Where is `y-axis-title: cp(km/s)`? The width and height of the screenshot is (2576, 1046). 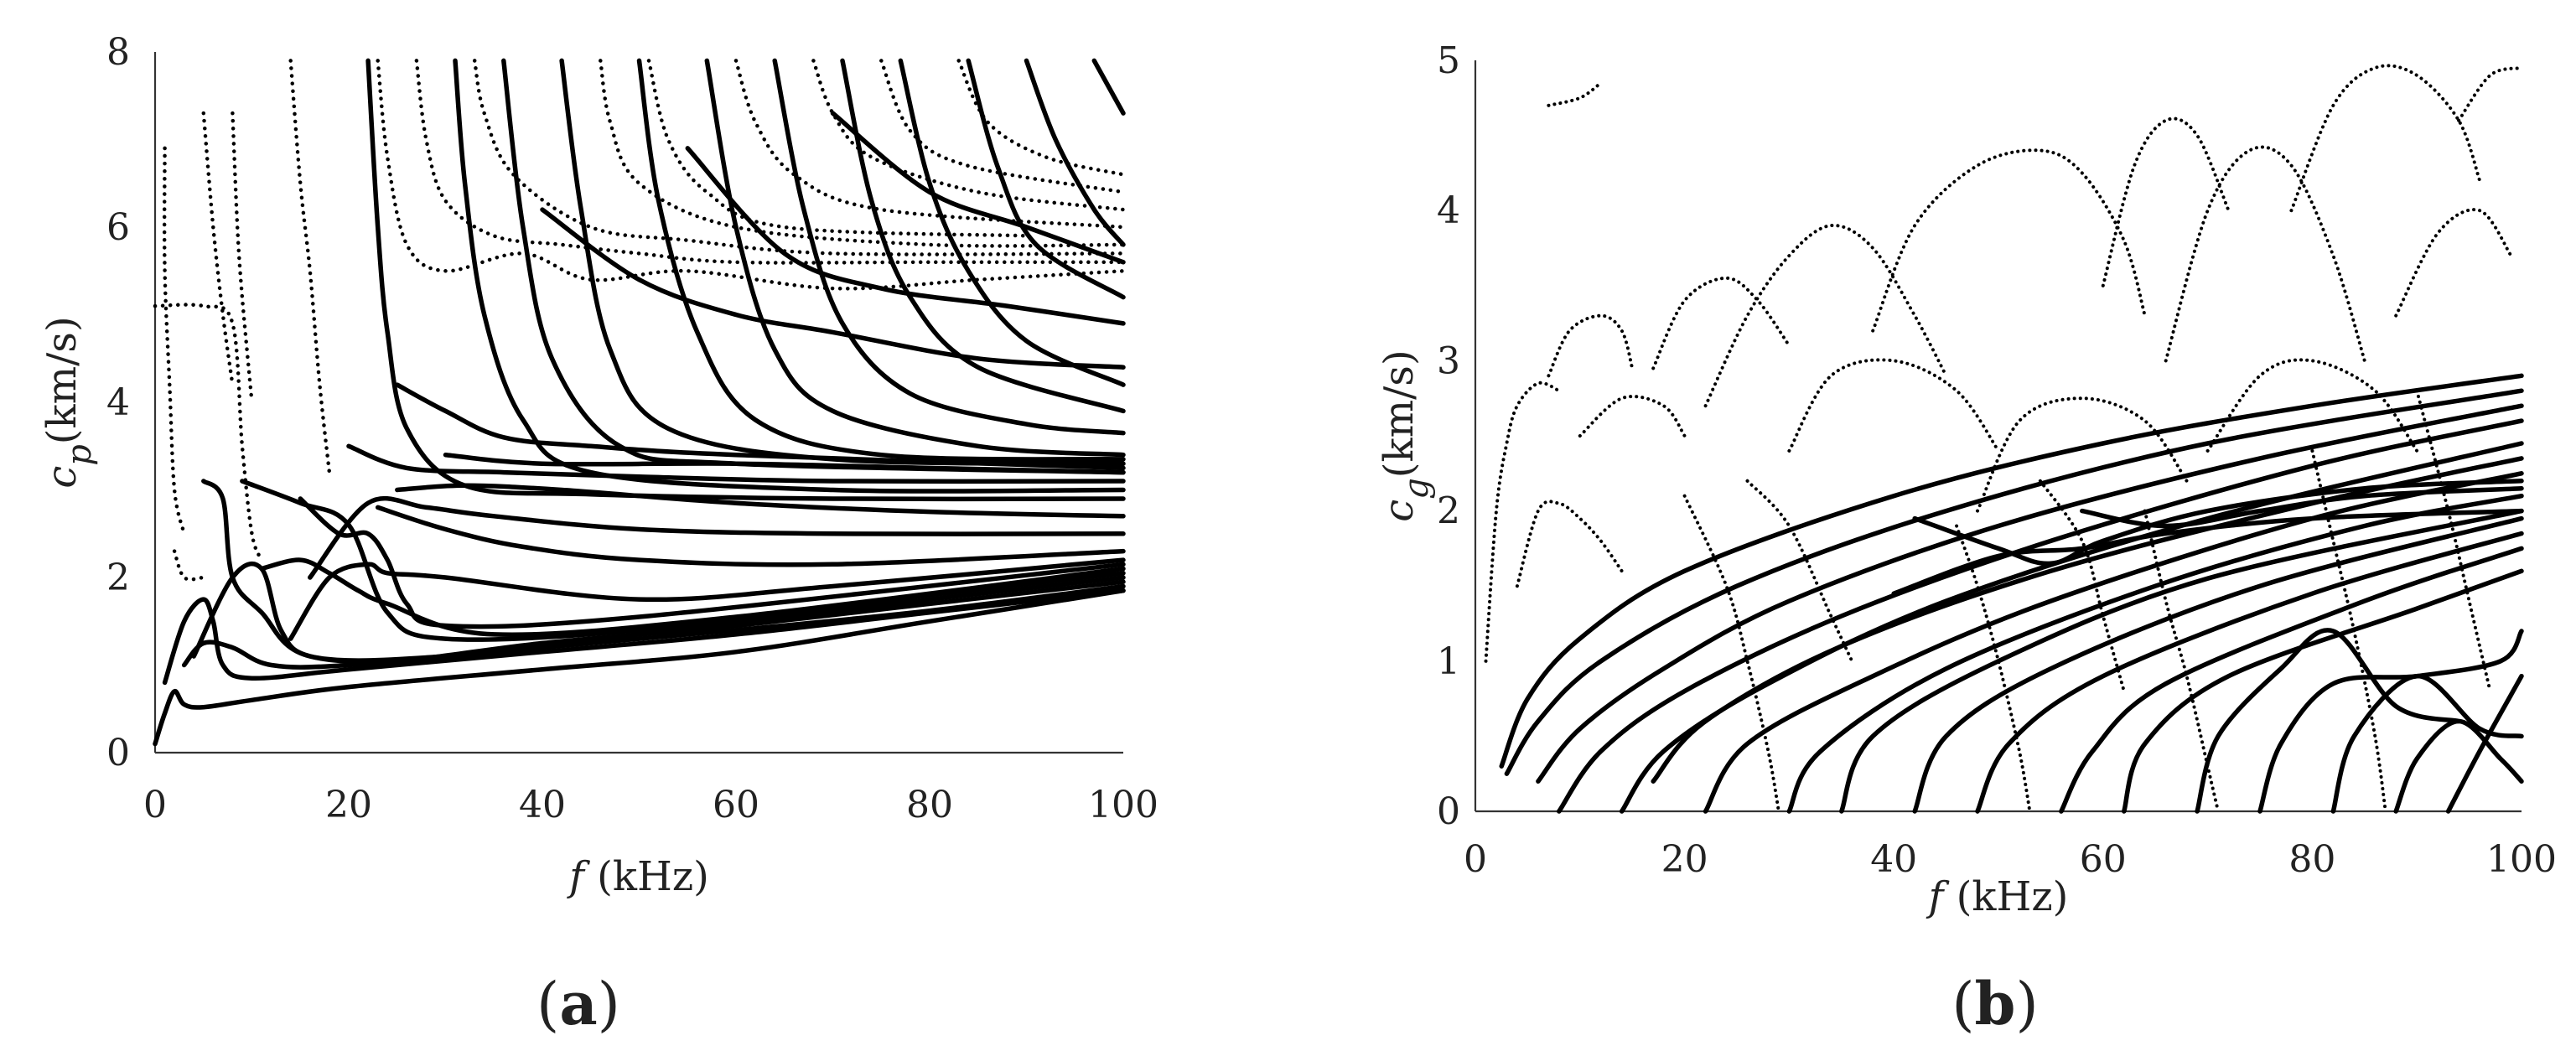 y-axis-title: cp(km/s) is located at coordinates (69, 402).